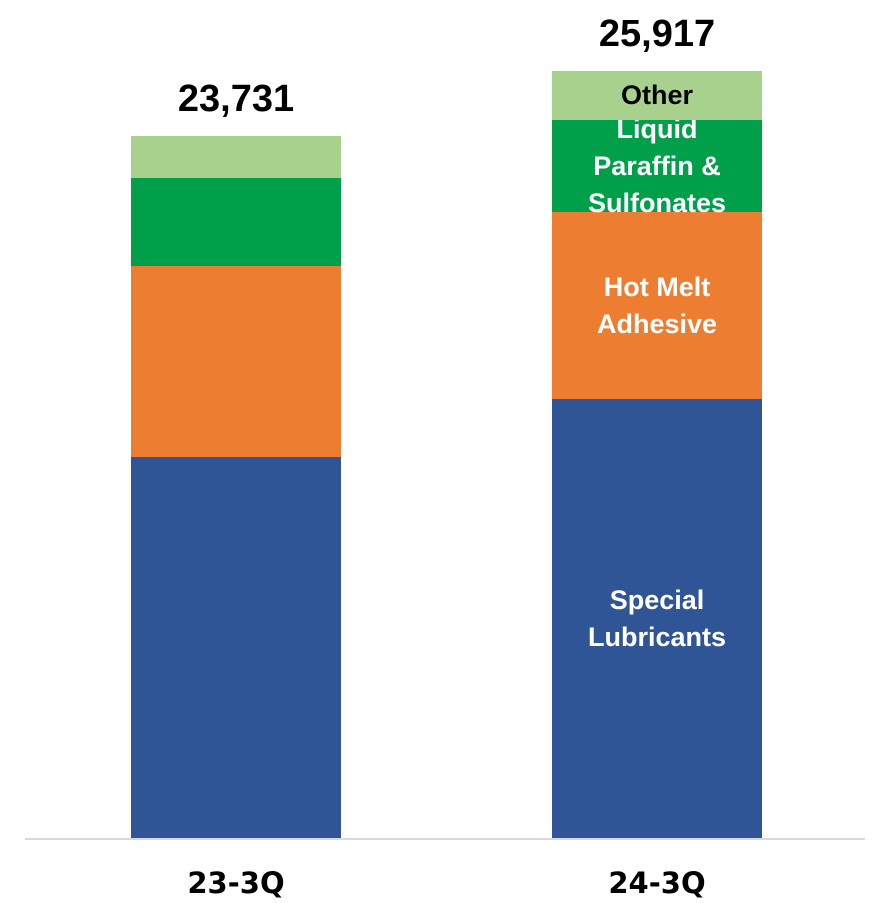  I want to click on series-name: Liquid Paraffin & Sulfonates, so click(657, 165).